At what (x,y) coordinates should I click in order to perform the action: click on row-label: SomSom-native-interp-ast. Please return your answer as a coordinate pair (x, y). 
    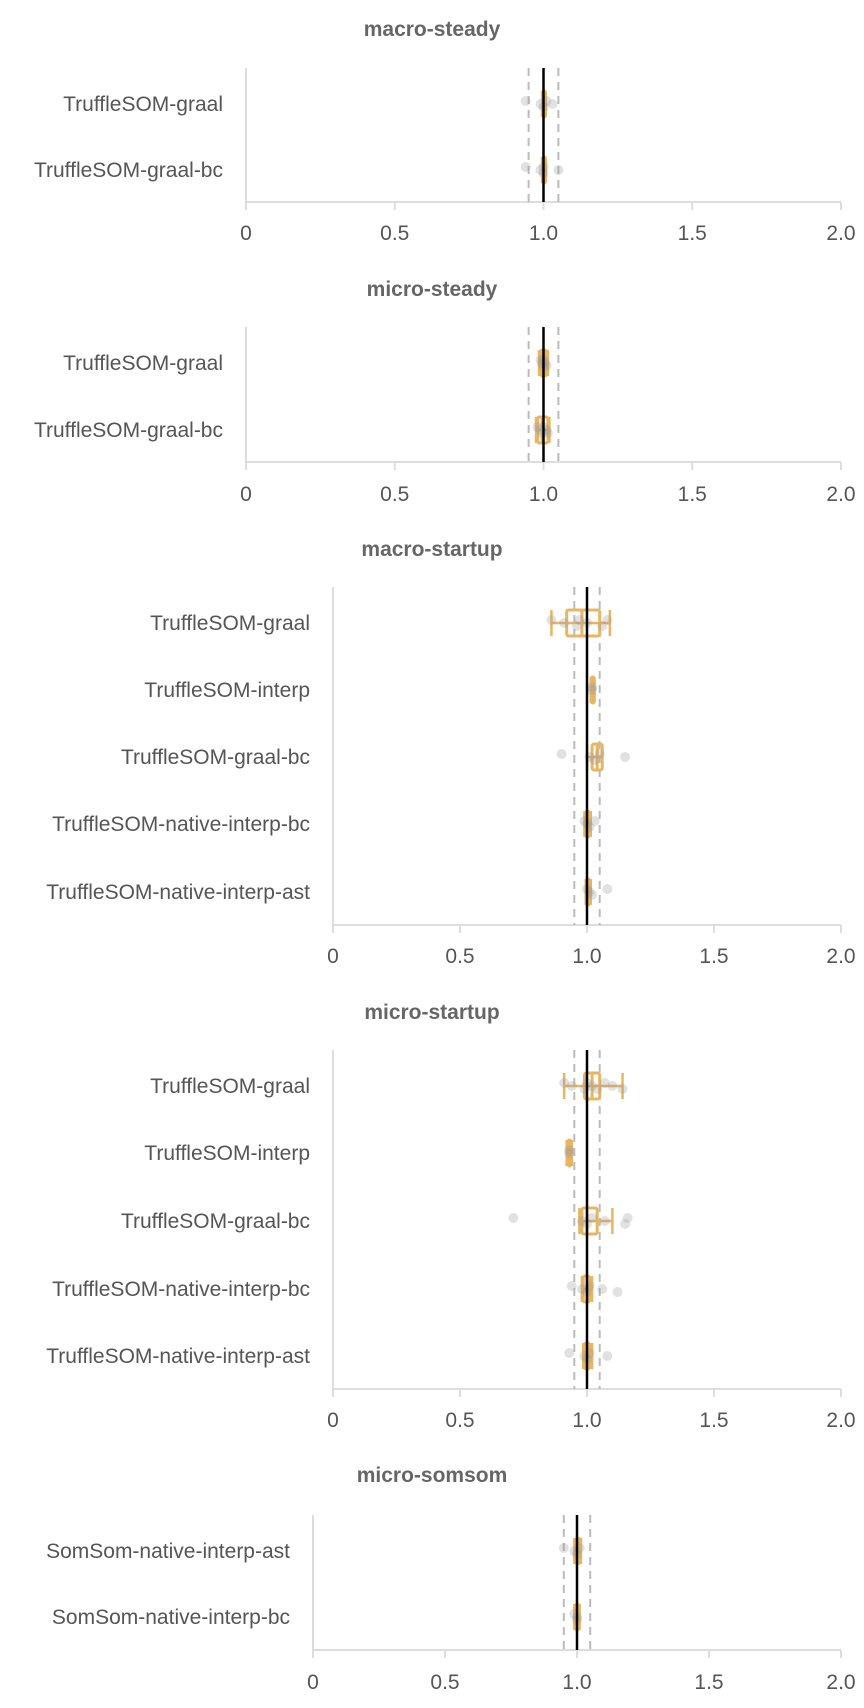
    Looking at the image, I should click on (168, 1551).